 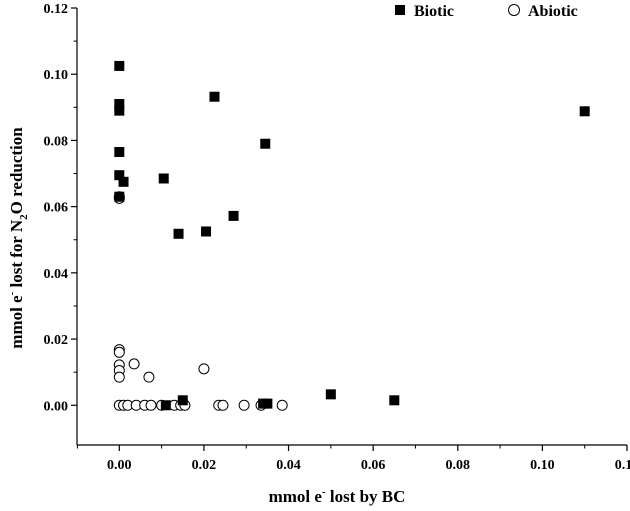 What do you see at coordinates (337, 496) in the screenshot?
I see `x-axis-title: mmol e- lost by BC` at bounding box center [337, 496].